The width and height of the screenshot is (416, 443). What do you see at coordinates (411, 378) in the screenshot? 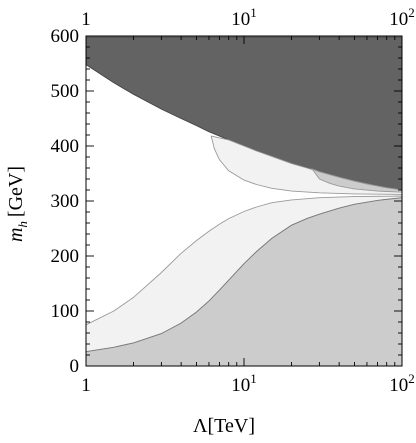
I see `x-tick-label-bottom-exp: 2` at bounding box center [411, 378].